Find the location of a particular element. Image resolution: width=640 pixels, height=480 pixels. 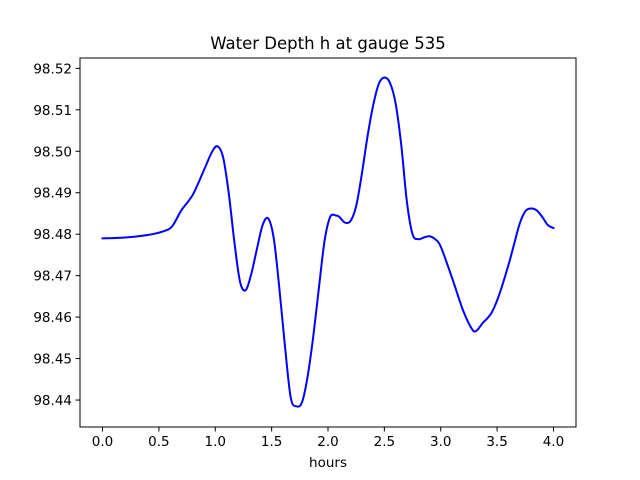

x-tick-label: 1.5 is located at coordinates (271, 442).